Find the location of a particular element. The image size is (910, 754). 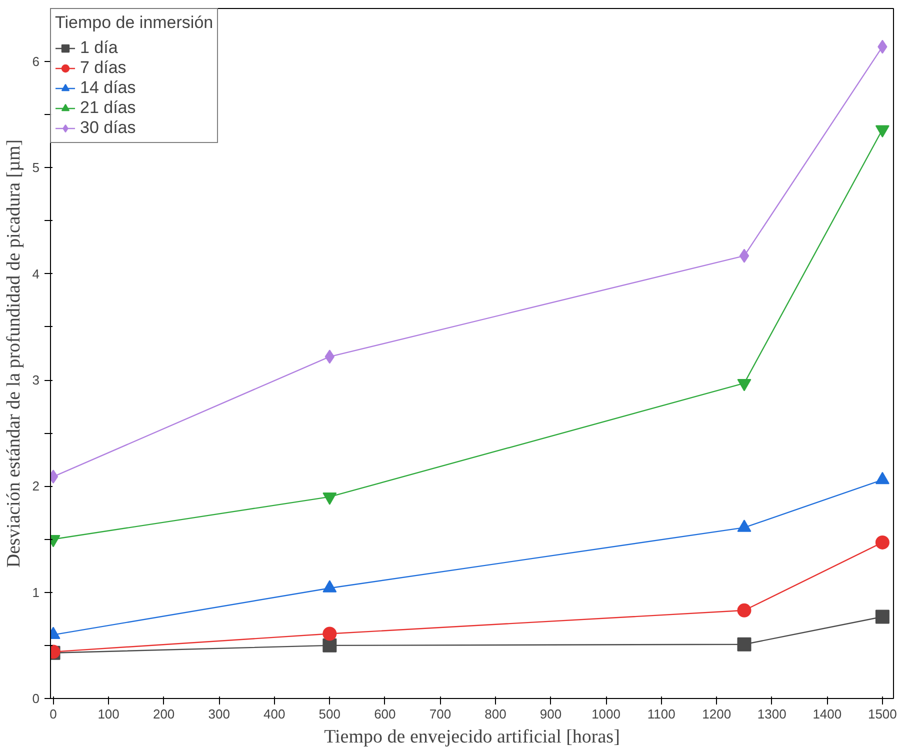

x-tick-label: 1100 is located at coordinates (661, 714).